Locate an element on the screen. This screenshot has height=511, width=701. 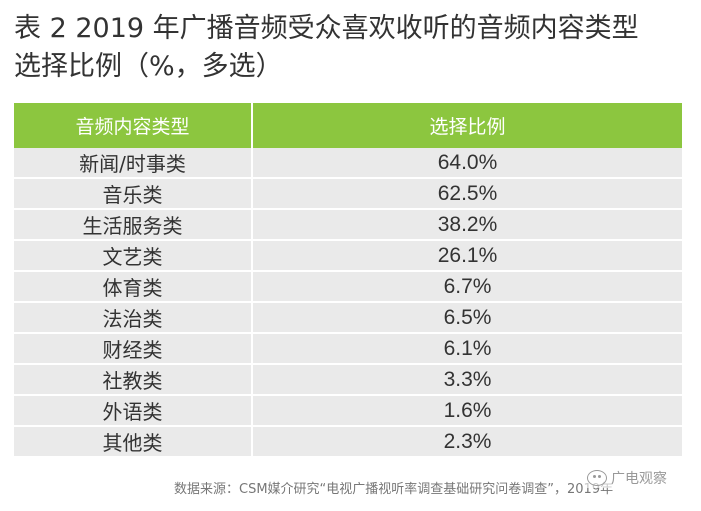
watermark-text: 广电观察 is located at coordinates (639, 479).